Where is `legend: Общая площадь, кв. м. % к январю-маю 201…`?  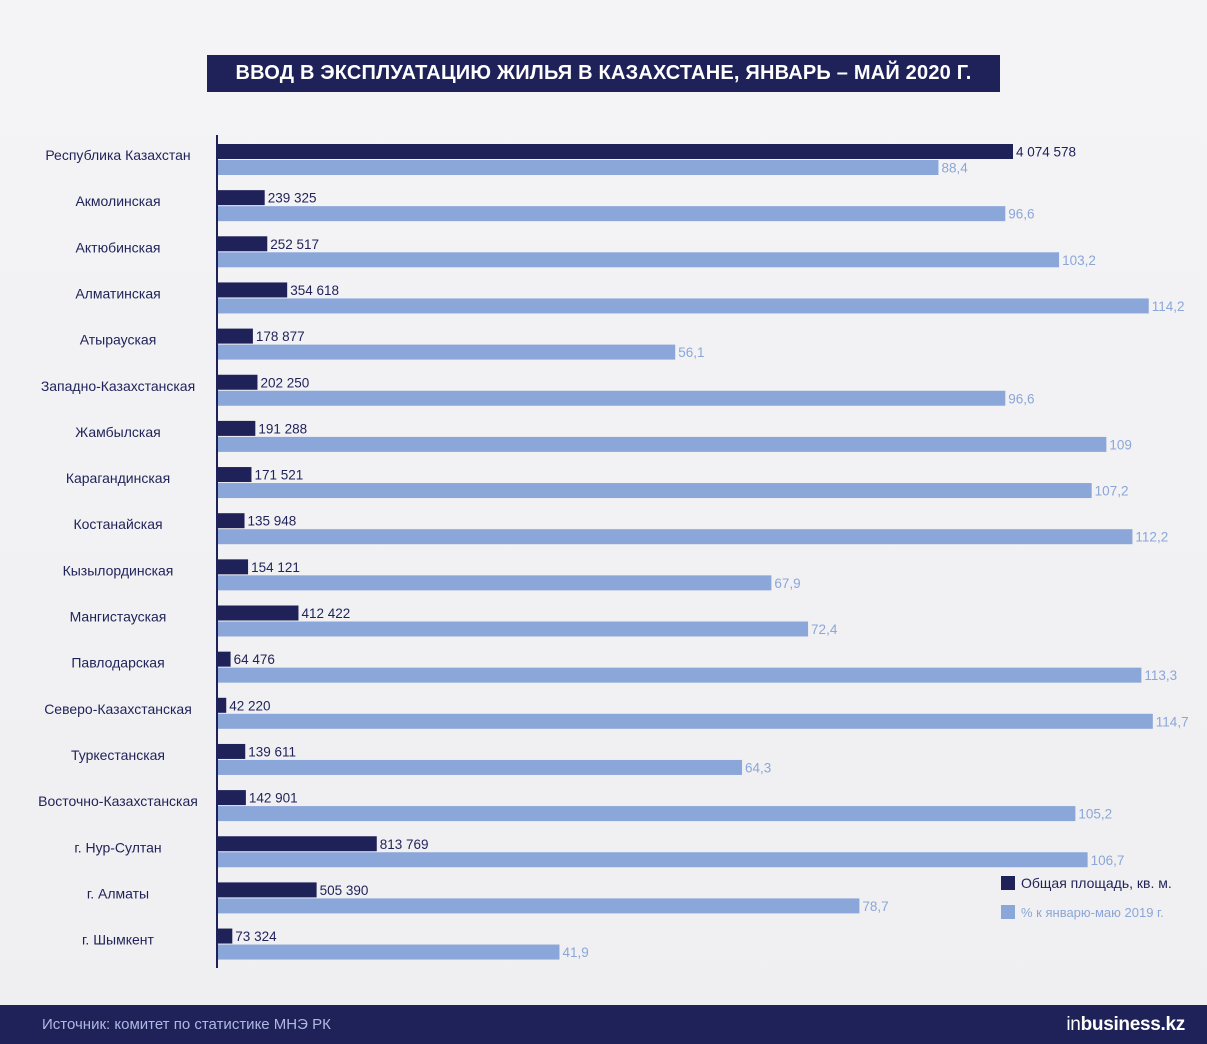 legend: Общая площадь, кв. м. % к январю-маю 201… is located at coordinates (1101, 902).